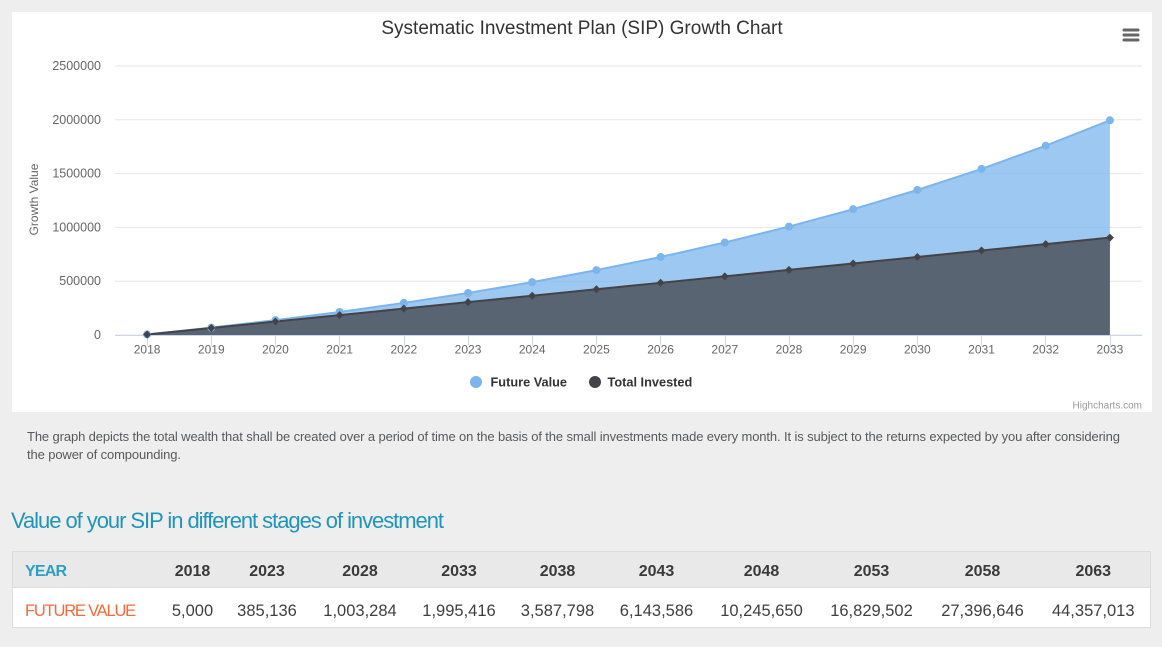  What do you see at coordinates (1107, 406) in the screenshot?
I see `svg-text: Highcharts.com` at bounding box center [1107, 406].